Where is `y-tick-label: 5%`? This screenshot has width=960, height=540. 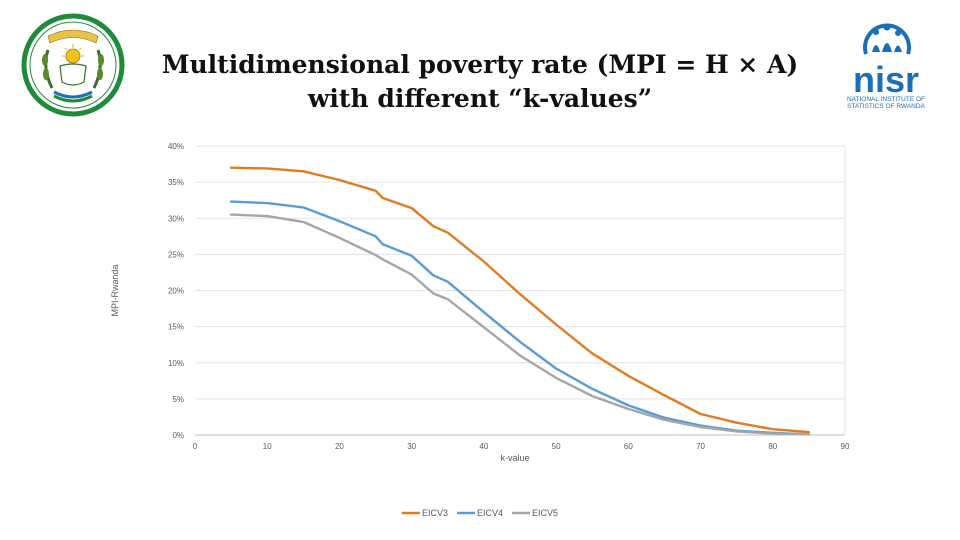
y-tick-label: 5% is located at coordinates (178, 399).